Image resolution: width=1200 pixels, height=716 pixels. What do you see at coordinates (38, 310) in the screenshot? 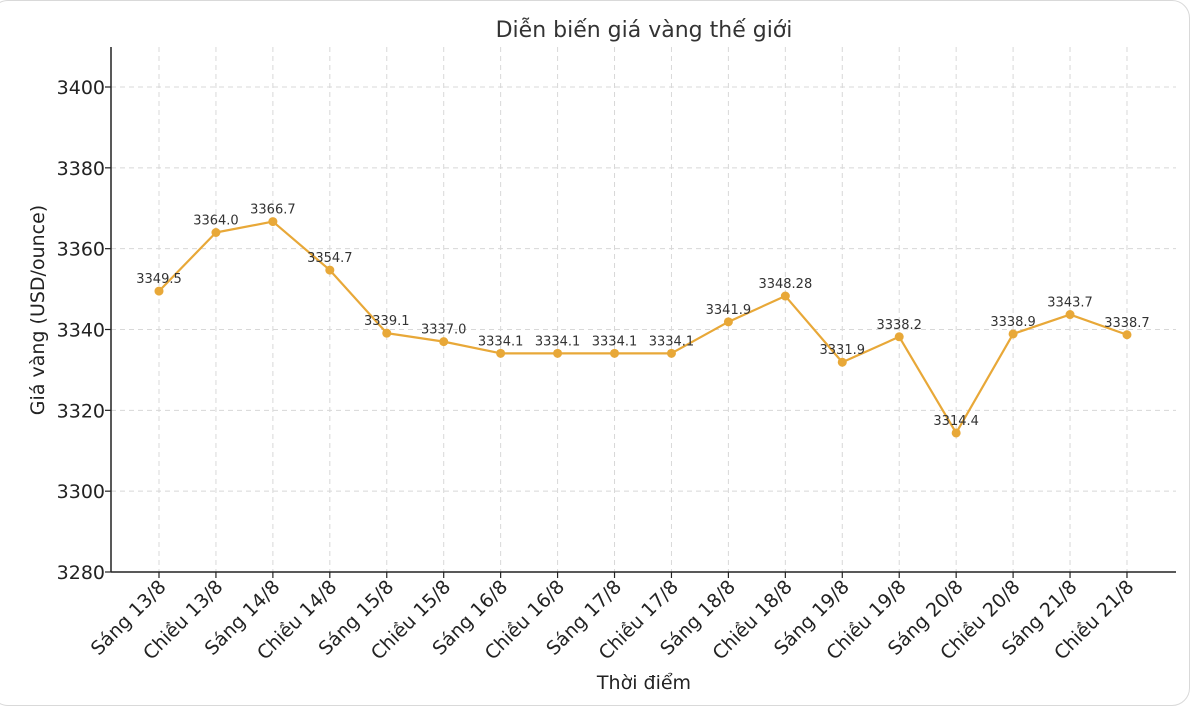
I see `y-axis-title: Giá vàng (USD/ounce)` at bounding box center [38, 310].